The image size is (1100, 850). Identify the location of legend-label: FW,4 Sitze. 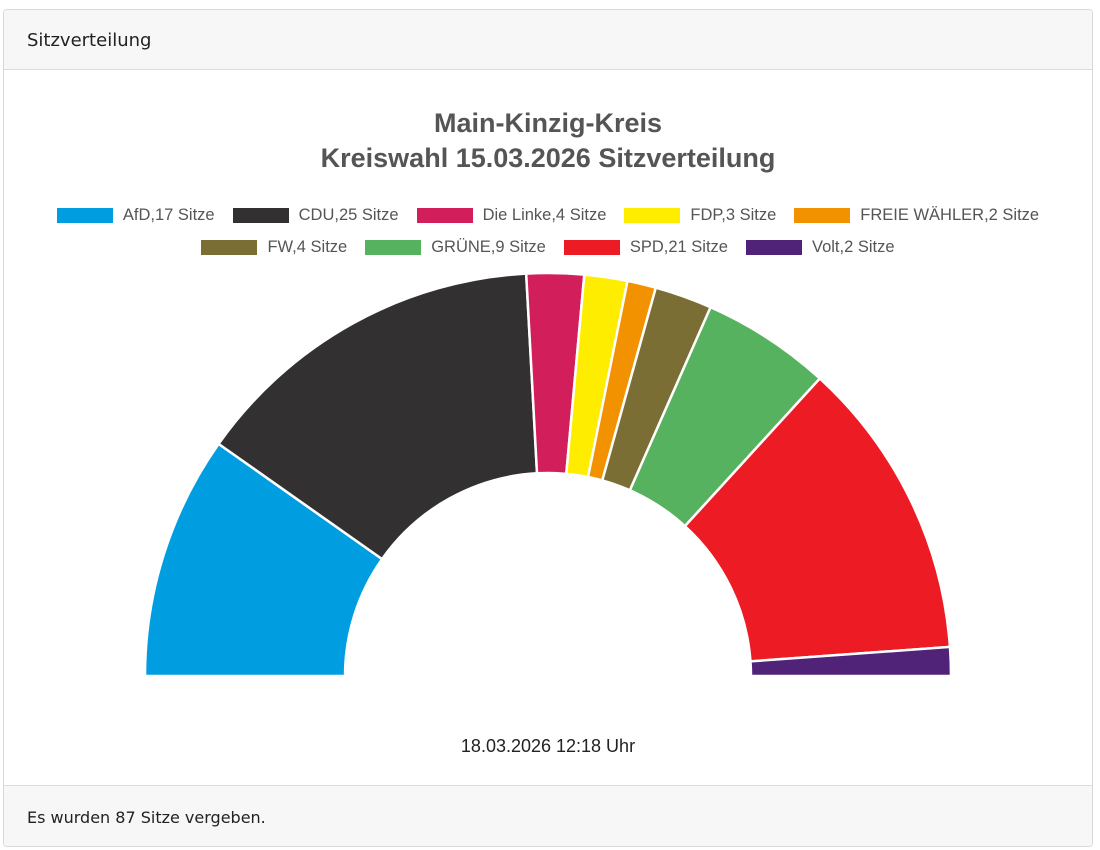
(307, 247).